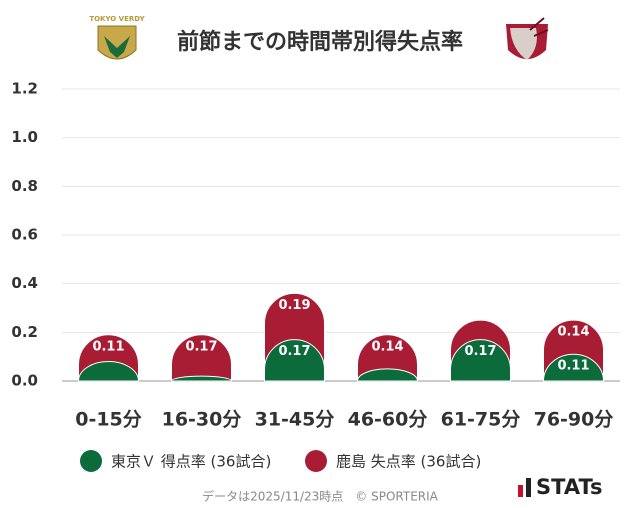 Image resolution: width=641 pixels, height=508 pixels. What do you see at coordinates (117, 19) in the screenshot?
I see `svg-text: TOKYO VERDY` at bounding box center [117, 19].